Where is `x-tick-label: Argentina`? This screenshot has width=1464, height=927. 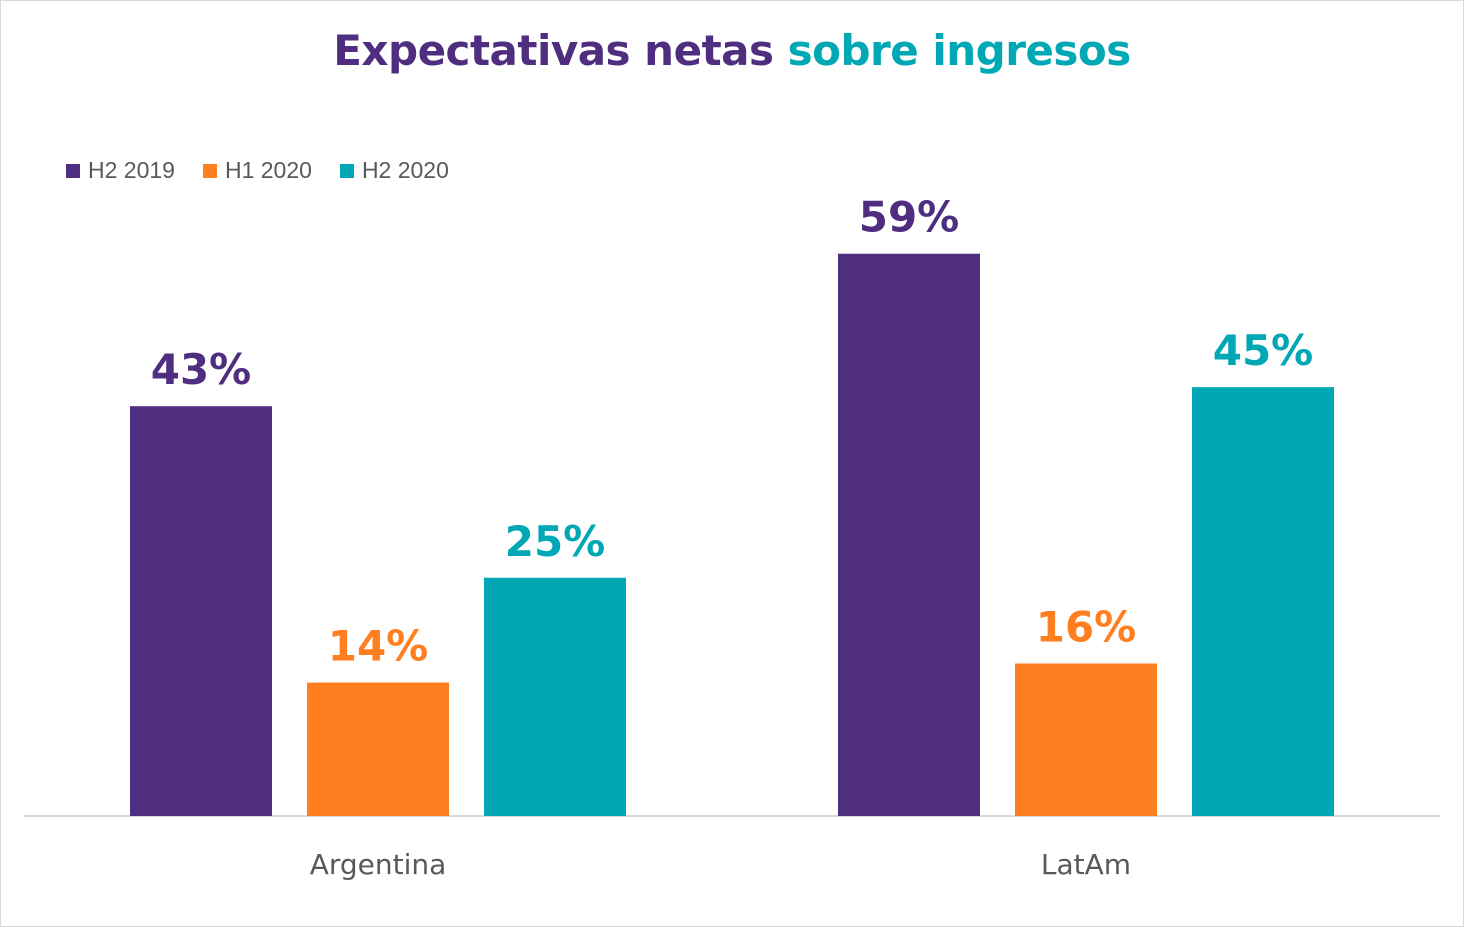
x-tick-label: Argentina is located at coordinates (378, 864).